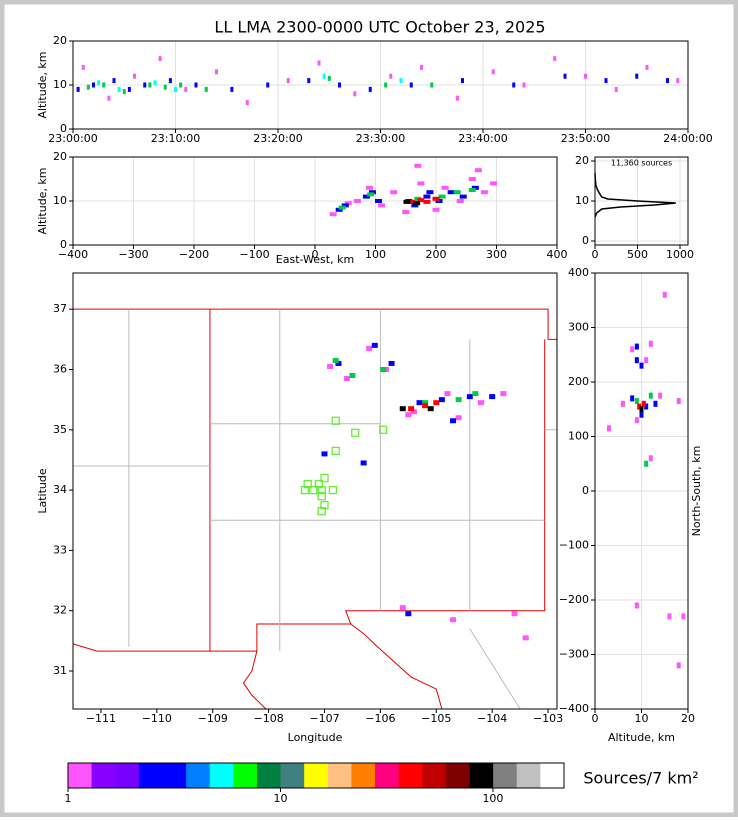  I want to click on x-tick-label: 23:10:00, so click(175, 138).